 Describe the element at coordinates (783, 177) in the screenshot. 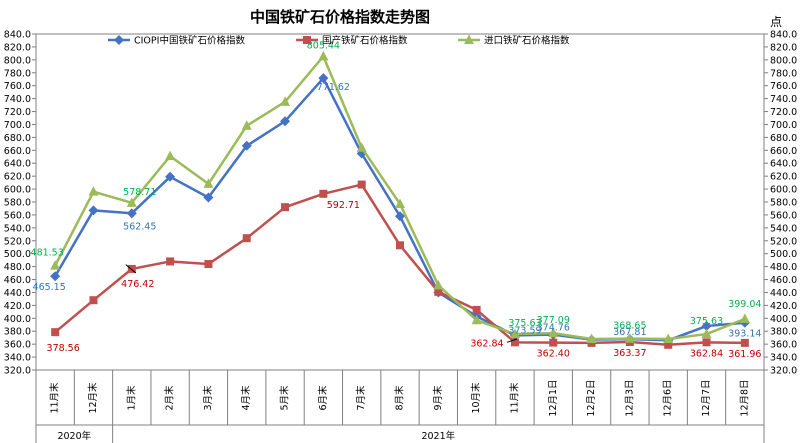

I see `right-tick-label: 620.0` at that location.